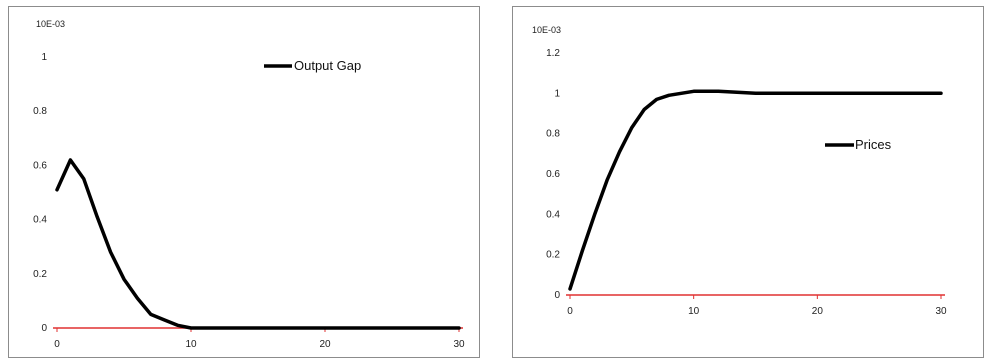 This screenshot has height=360, width=992. Describe the element at coordinates (327, 65) in the screenshot. I see `legend-label: Output Gap` at that location.